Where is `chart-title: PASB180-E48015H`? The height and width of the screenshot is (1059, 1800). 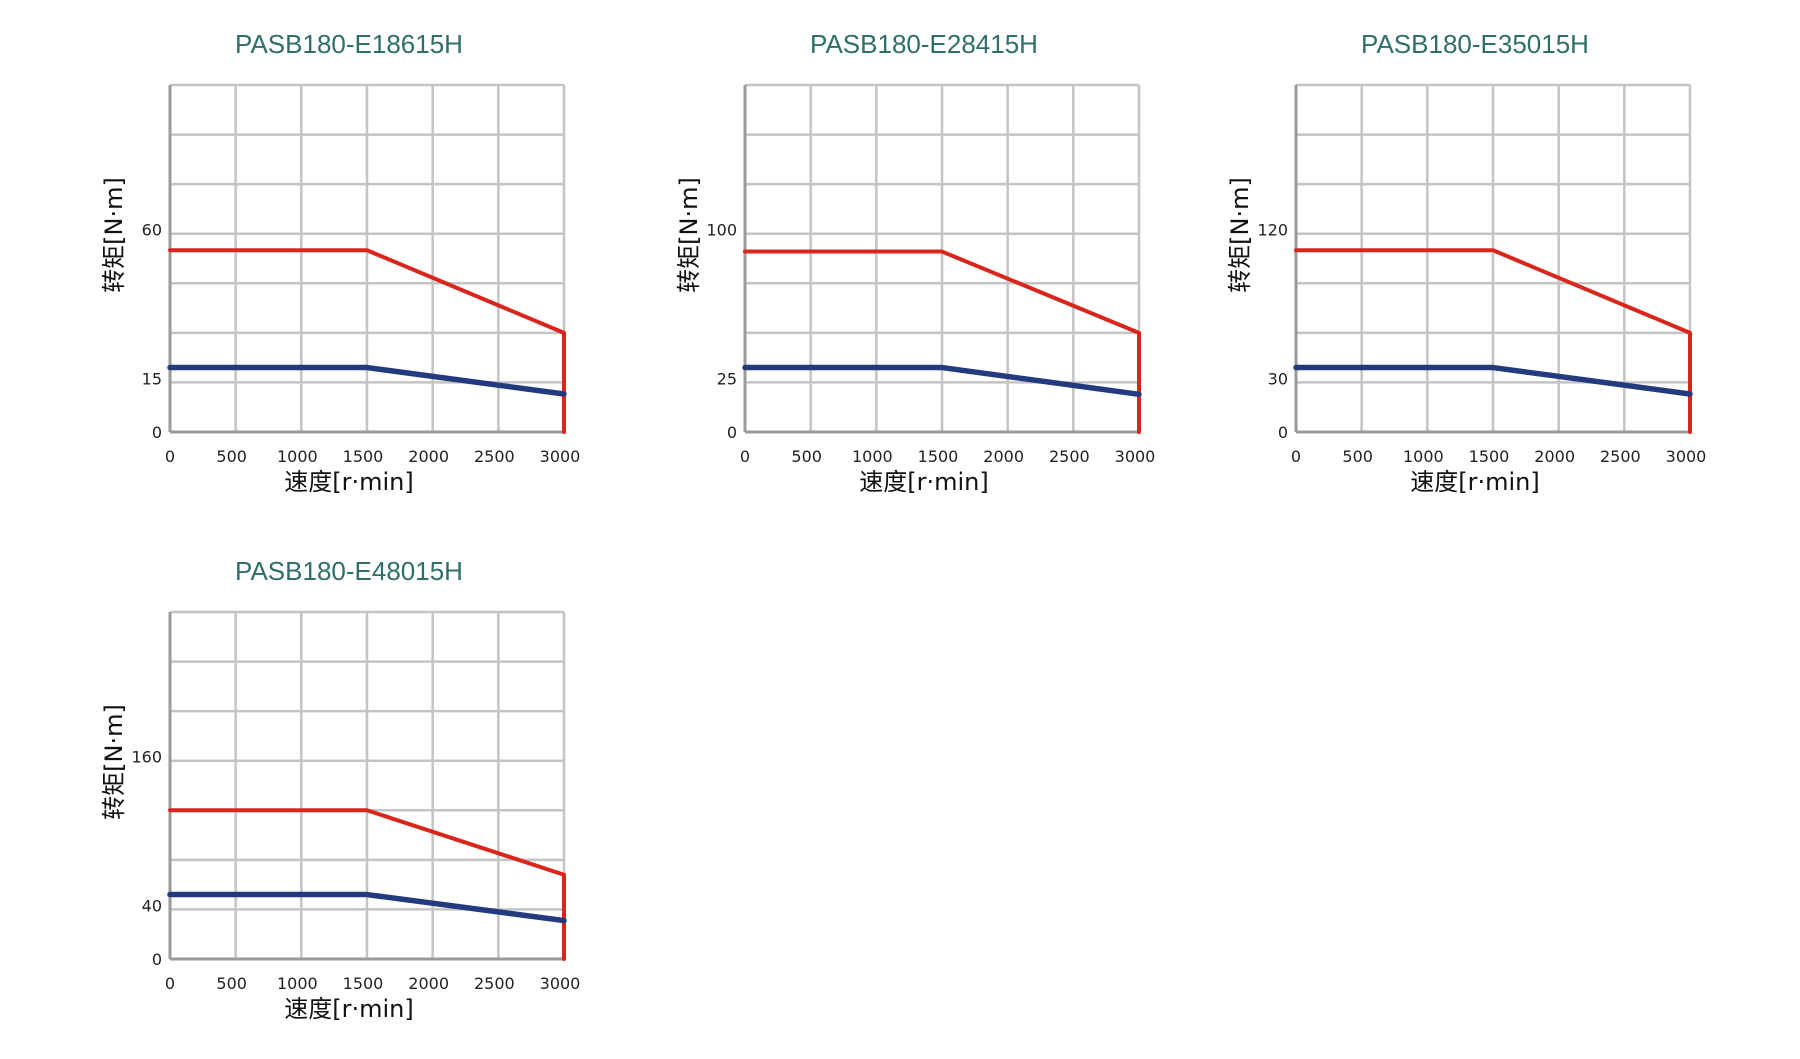 chart-title: PASB180-E48015H is located at coordinates (349, 571).